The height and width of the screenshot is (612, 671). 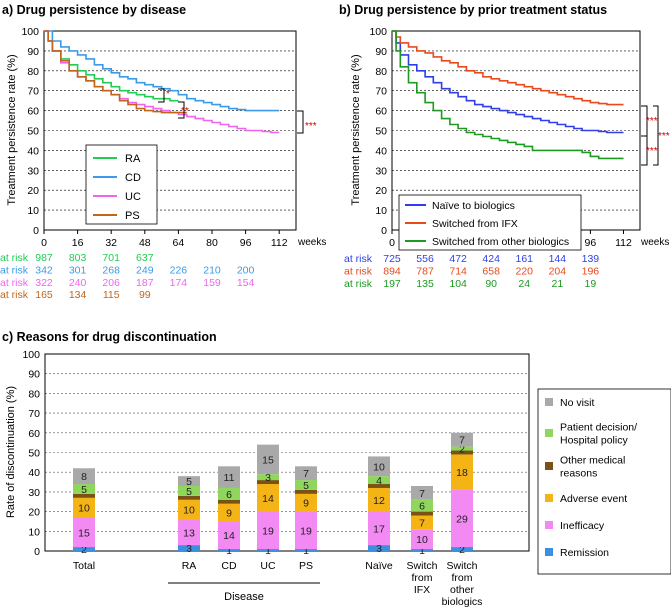 I want to click on panel-a-legend-box, so click(x=121, y=184).